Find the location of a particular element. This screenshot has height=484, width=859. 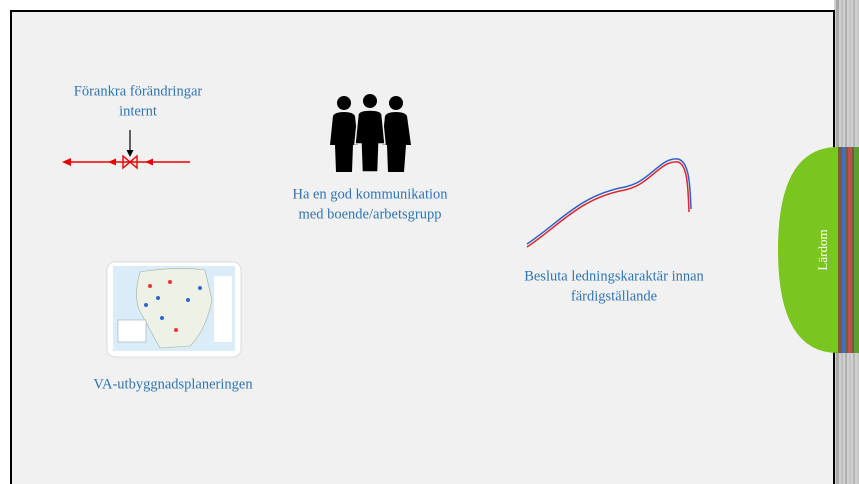

item-label: Förankra förändringar is located at coordinates (138, 91).